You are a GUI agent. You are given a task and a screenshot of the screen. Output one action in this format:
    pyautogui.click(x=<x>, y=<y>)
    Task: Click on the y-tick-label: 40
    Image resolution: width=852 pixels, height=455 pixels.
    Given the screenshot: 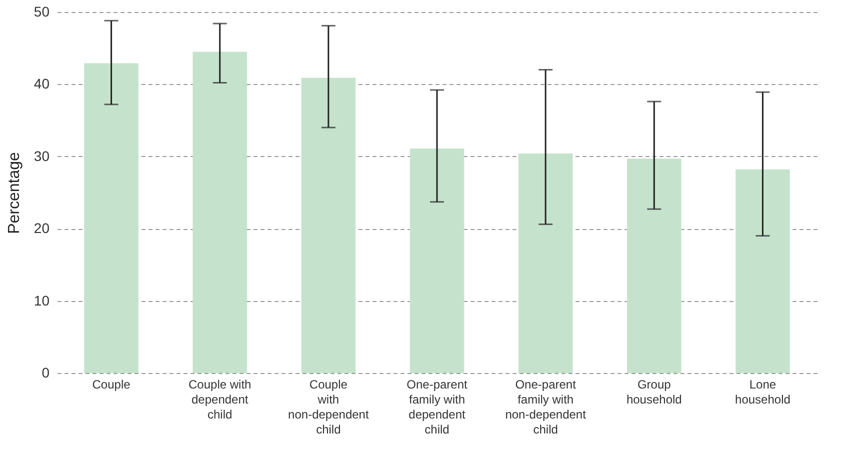 What is the action you would take?
    pyautogui.click(x=42, y=84)
    